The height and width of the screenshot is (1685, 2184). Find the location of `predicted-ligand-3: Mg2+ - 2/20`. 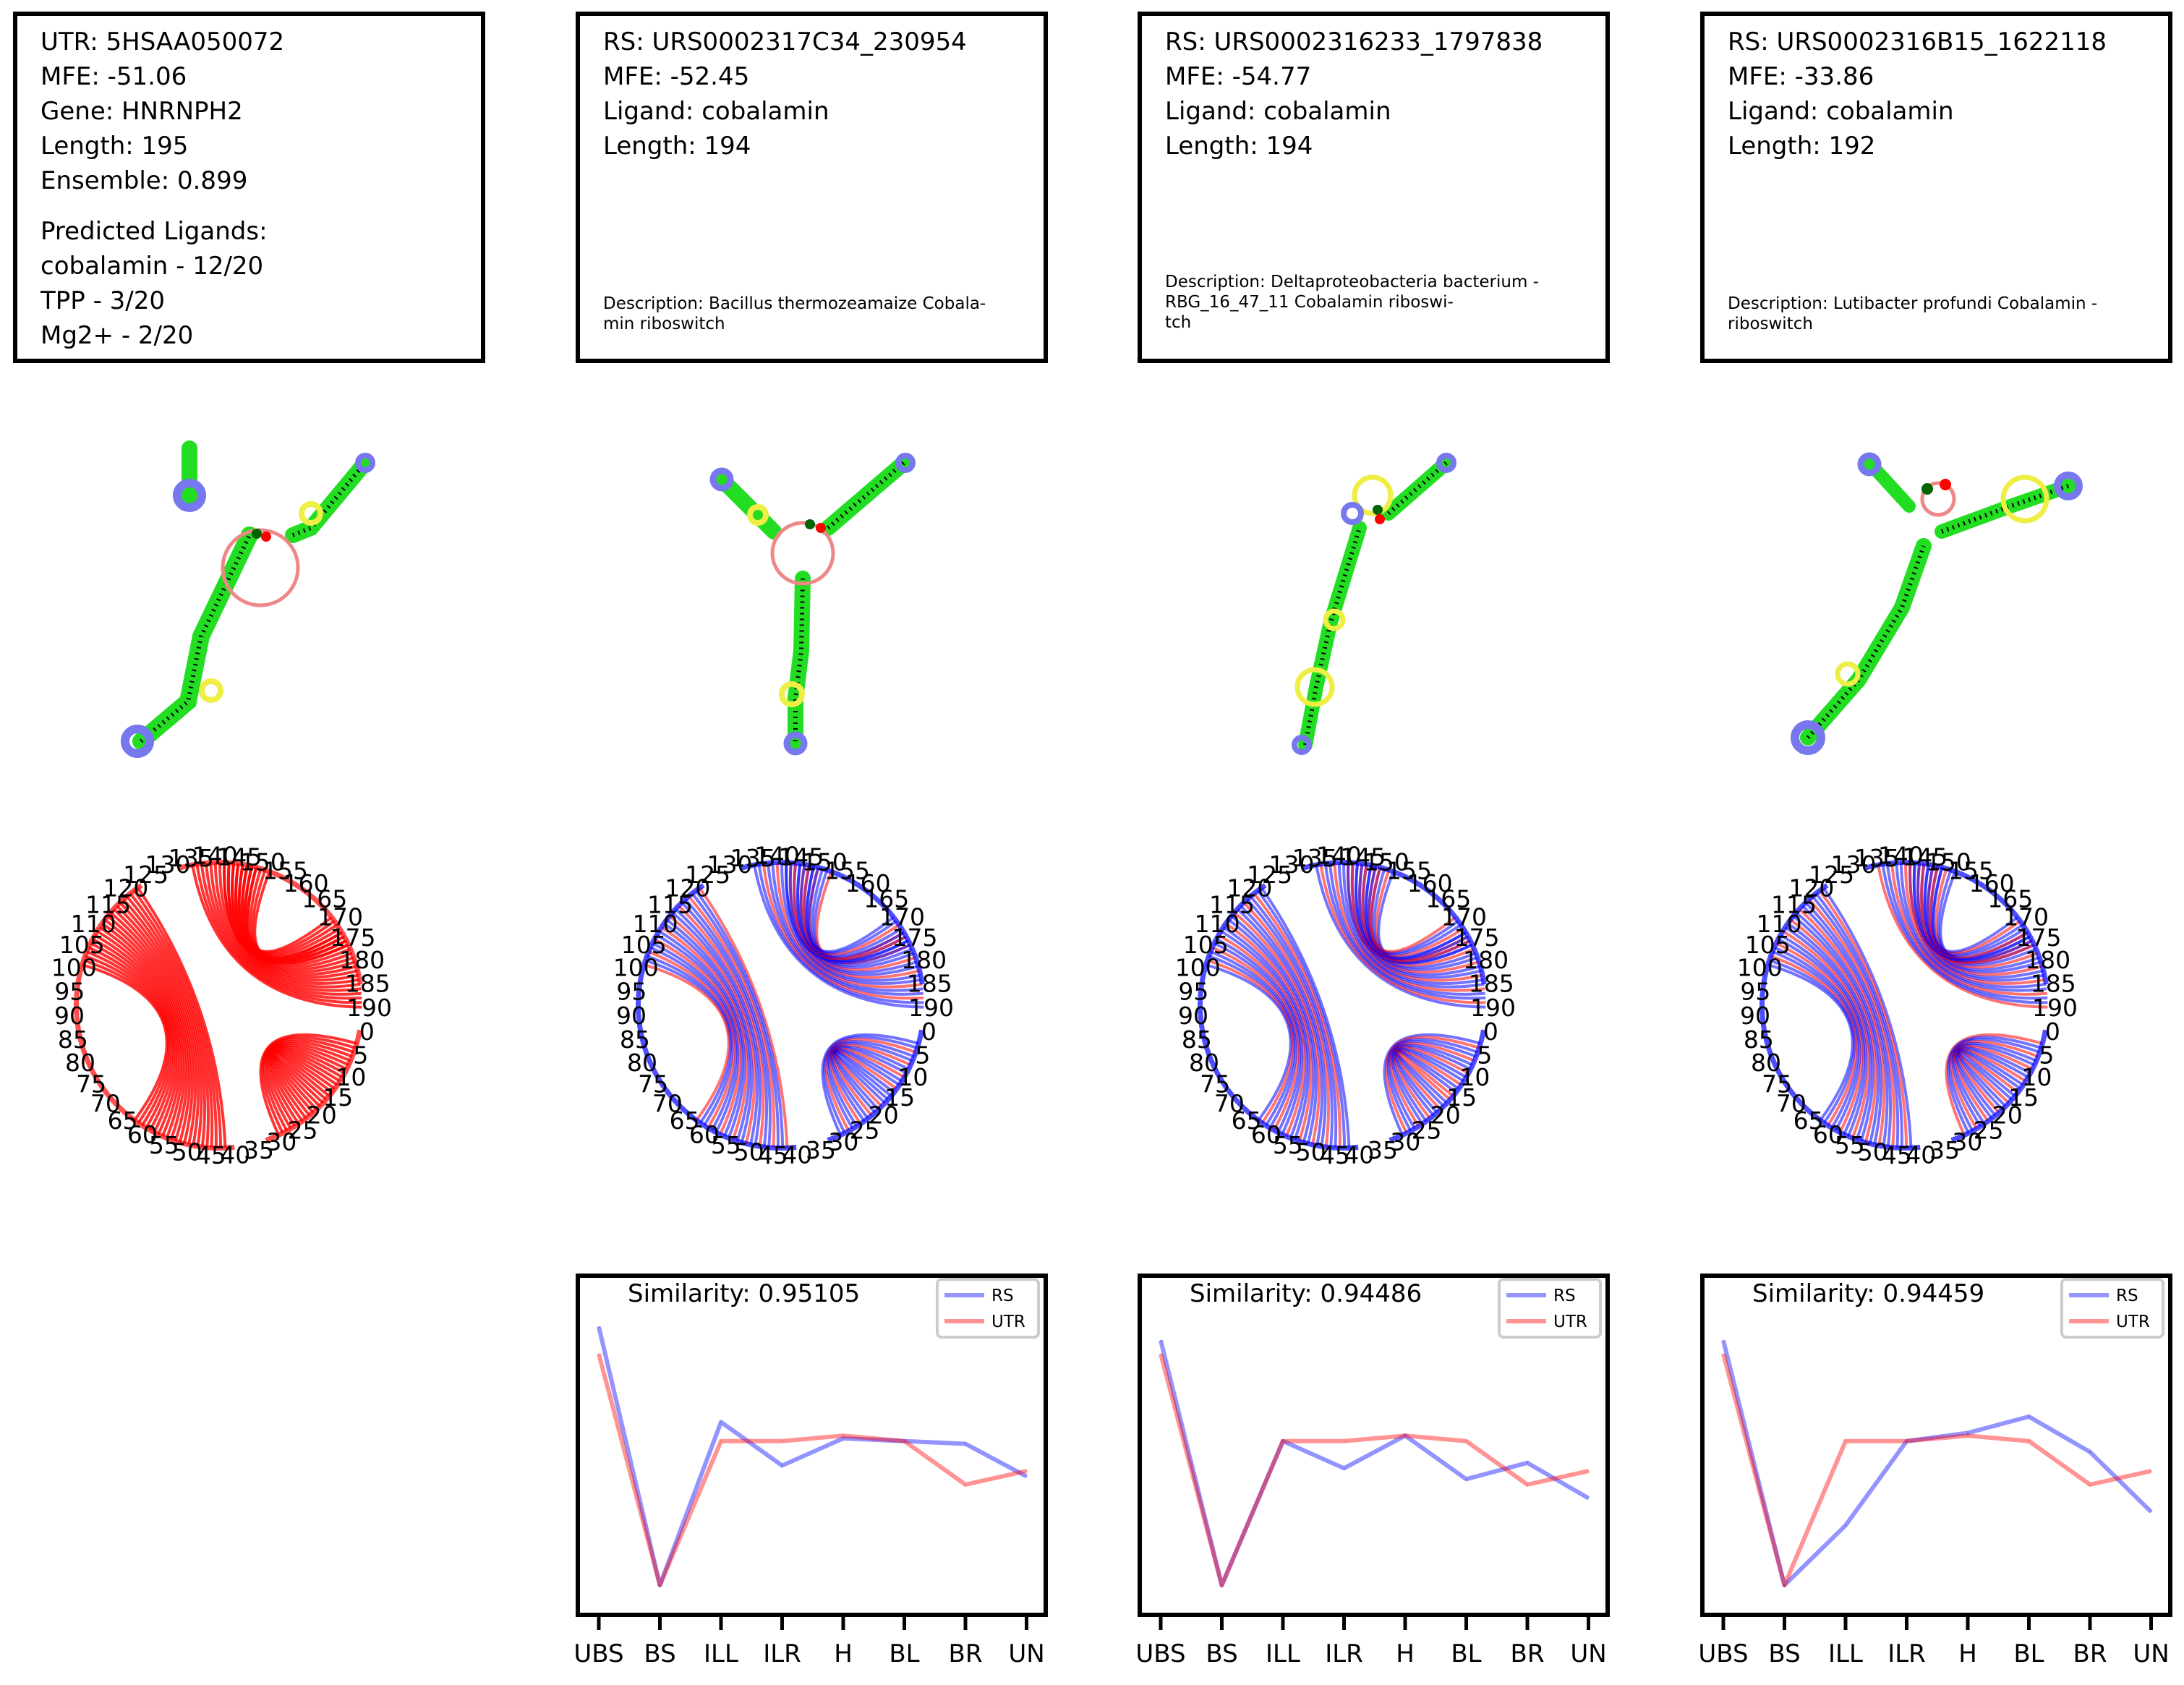

predicted-ligand-3: Mg2+ - 2/20 is located at coordinates (117, 335).